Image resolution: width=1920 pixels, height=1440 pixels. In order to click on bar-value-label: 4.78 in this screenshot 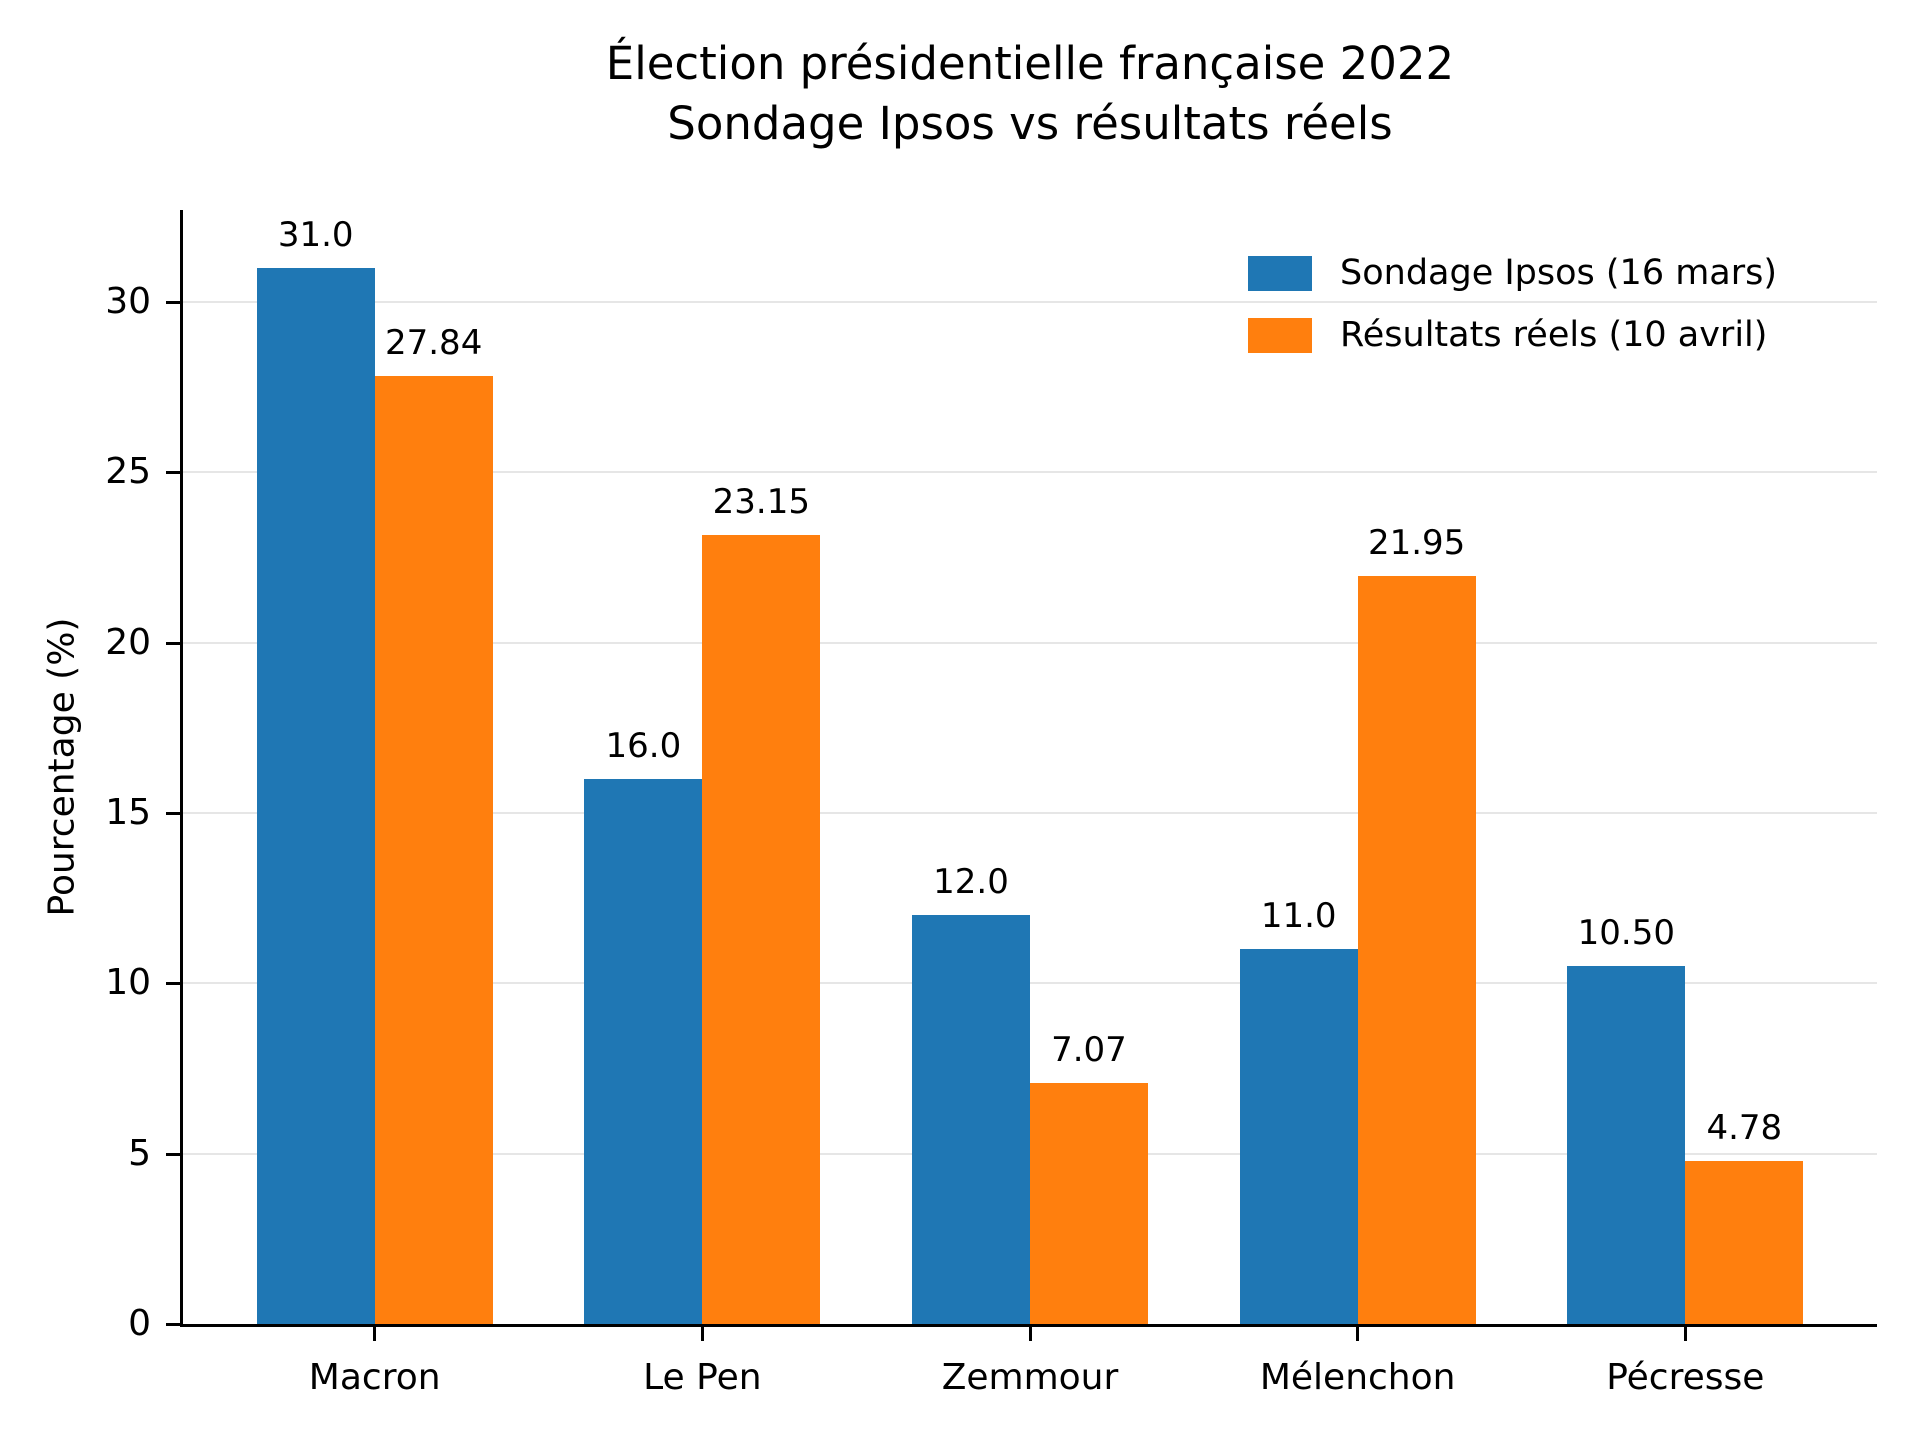, I will do `click(1744, 1128)`.